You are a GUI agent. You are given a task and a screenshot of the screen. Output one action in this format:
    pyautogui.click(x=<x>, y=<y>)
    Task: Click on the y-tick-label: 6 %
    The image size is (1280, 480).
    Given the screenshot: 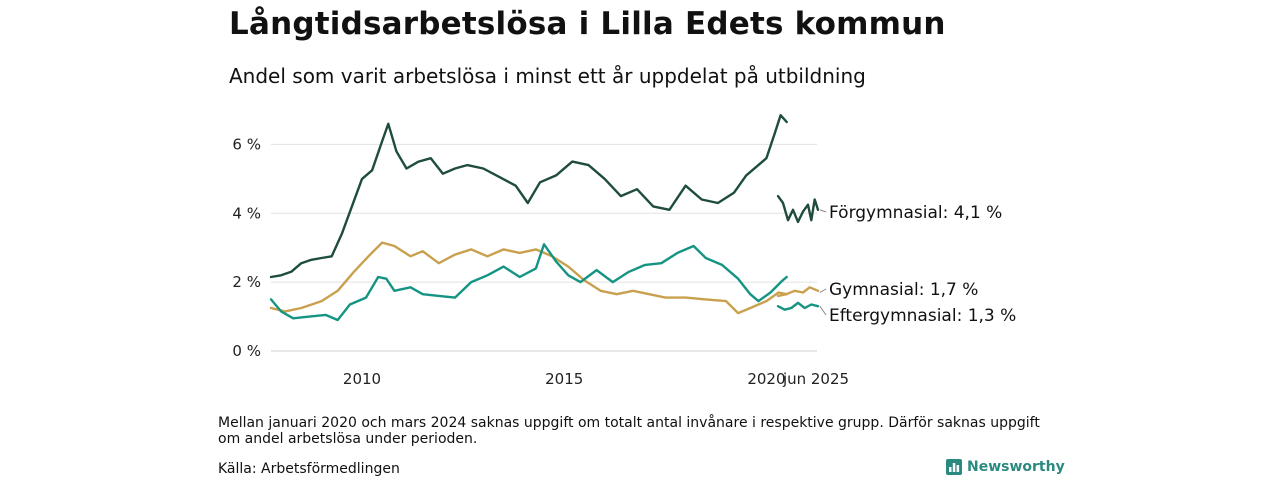 What is the action you would take?
    pyautogui.click(x=246, y=144)
    